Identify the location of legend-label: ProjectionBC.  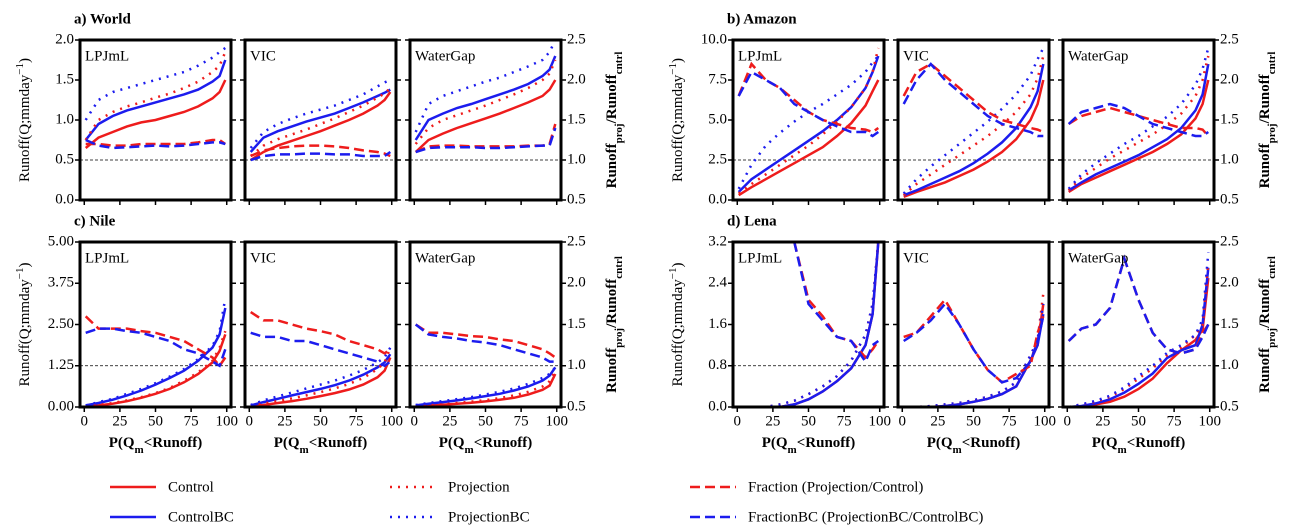
(489, 517).